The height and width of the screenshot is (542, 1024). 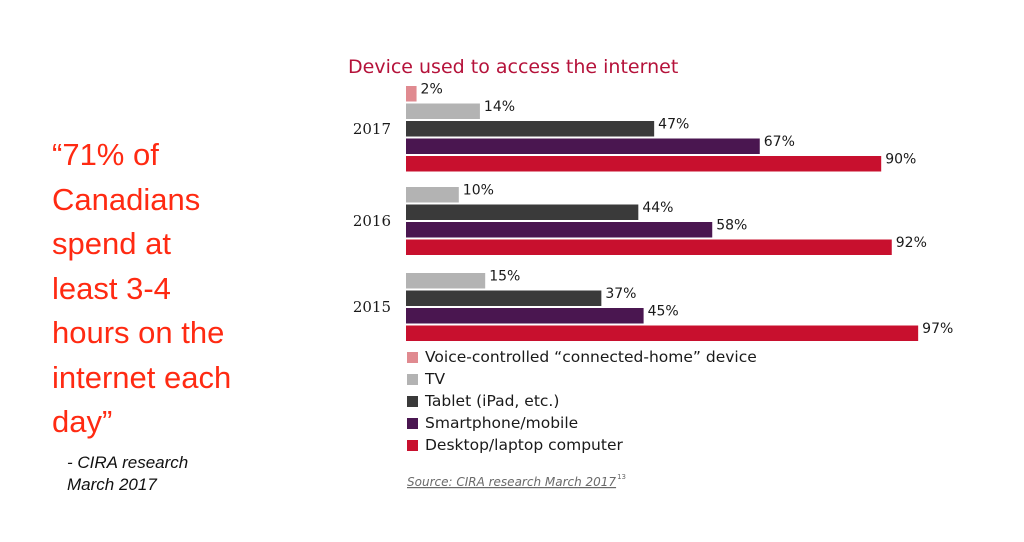 I want to click on legend-label: TV, so click(x=434, y=379).